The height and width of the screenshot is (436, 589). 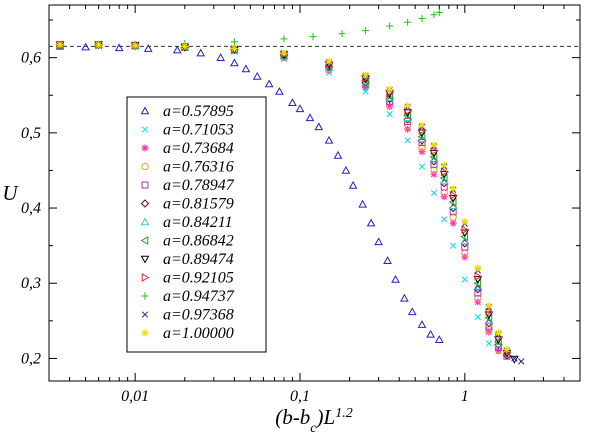 I want to click on legend-label: a=0.81579, so click(x=198, y=204).